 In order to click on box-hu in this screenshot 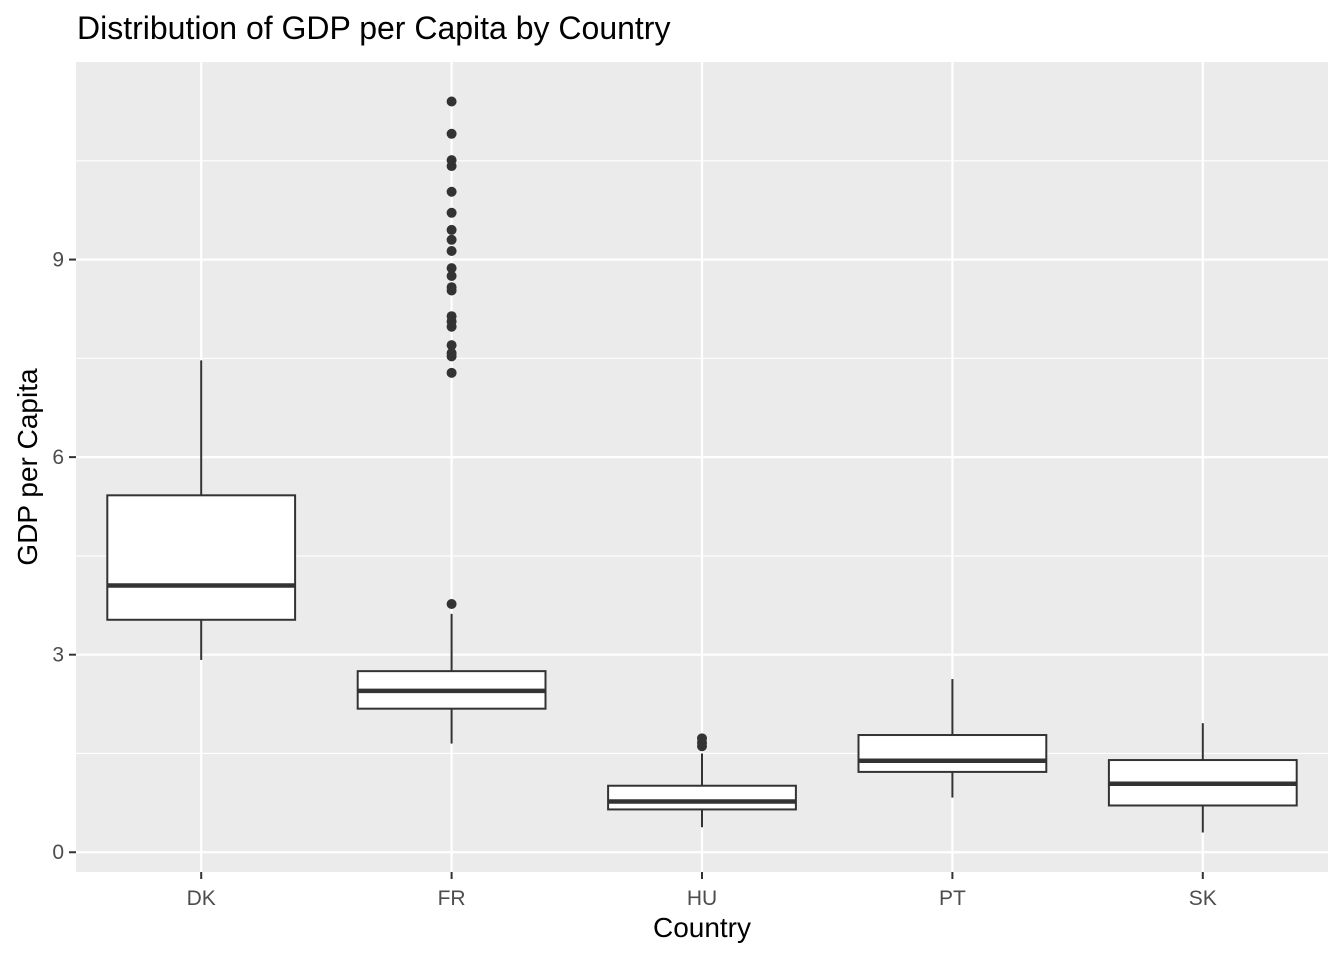, I will do `click(702, 797)`.